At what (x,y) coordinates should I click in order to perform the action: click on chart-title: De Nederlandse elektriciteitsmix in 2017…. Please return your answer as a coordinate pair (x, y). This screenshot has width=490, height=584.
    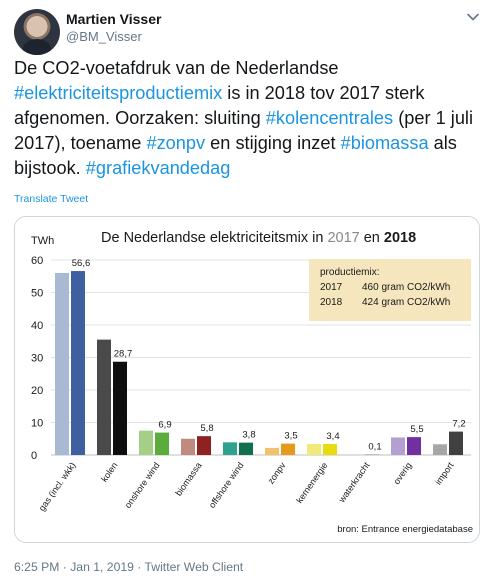
    Looking at the image, I should click on (258, 238).